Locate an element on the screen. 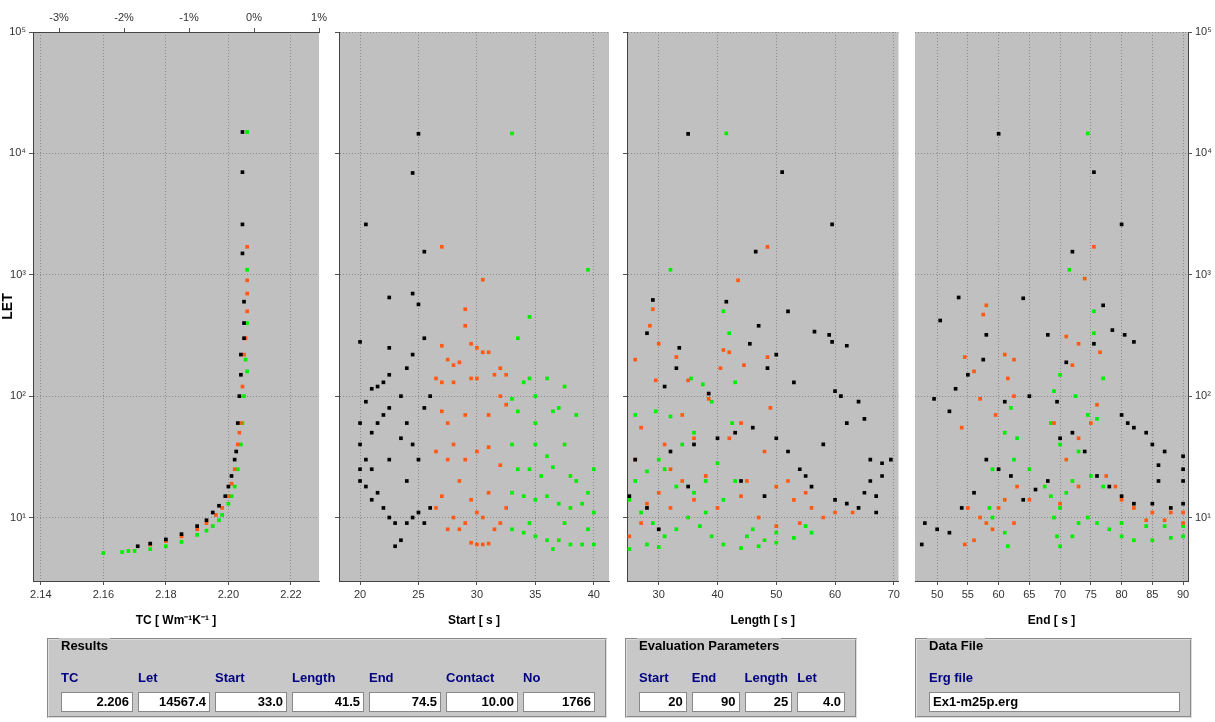 The width and height of the screenshot is (1215, 722). x-tick-label: 2.16 is located at coordinates (103, 593).